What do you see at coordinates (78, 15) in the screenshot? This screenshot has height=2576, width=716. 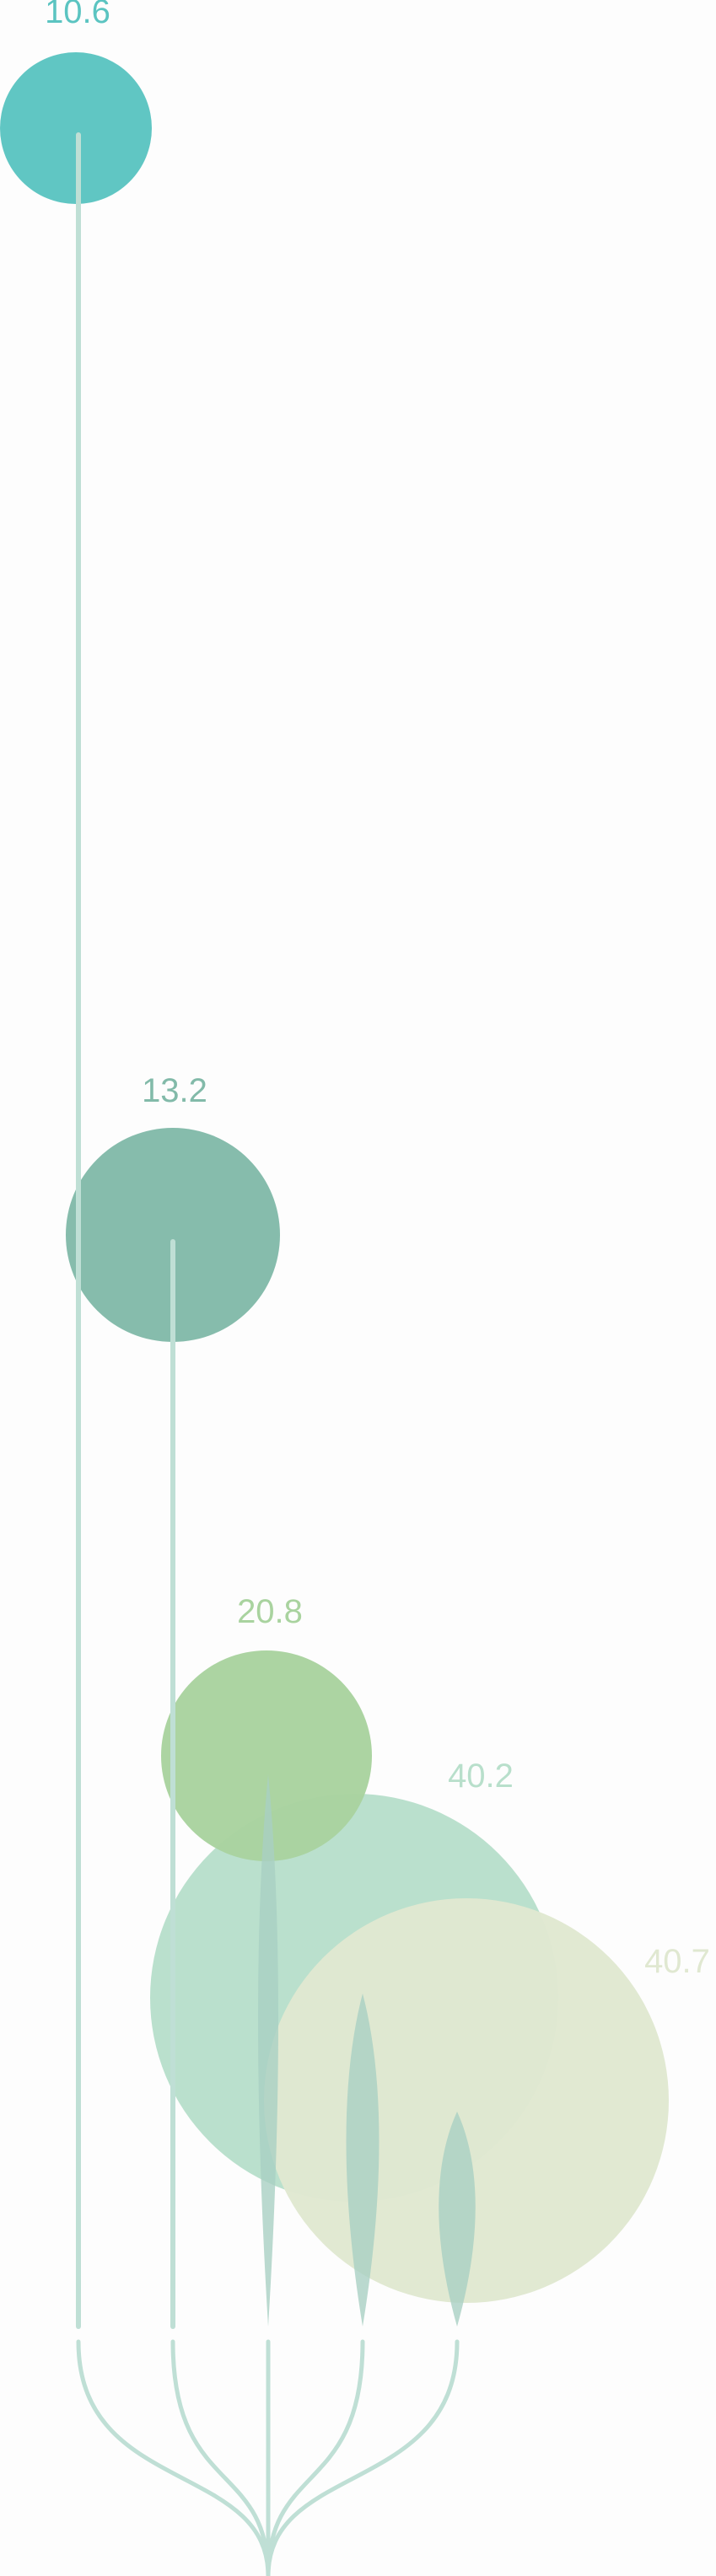 I see `value-label-1: 10.6` at bounding box center [78, 15].